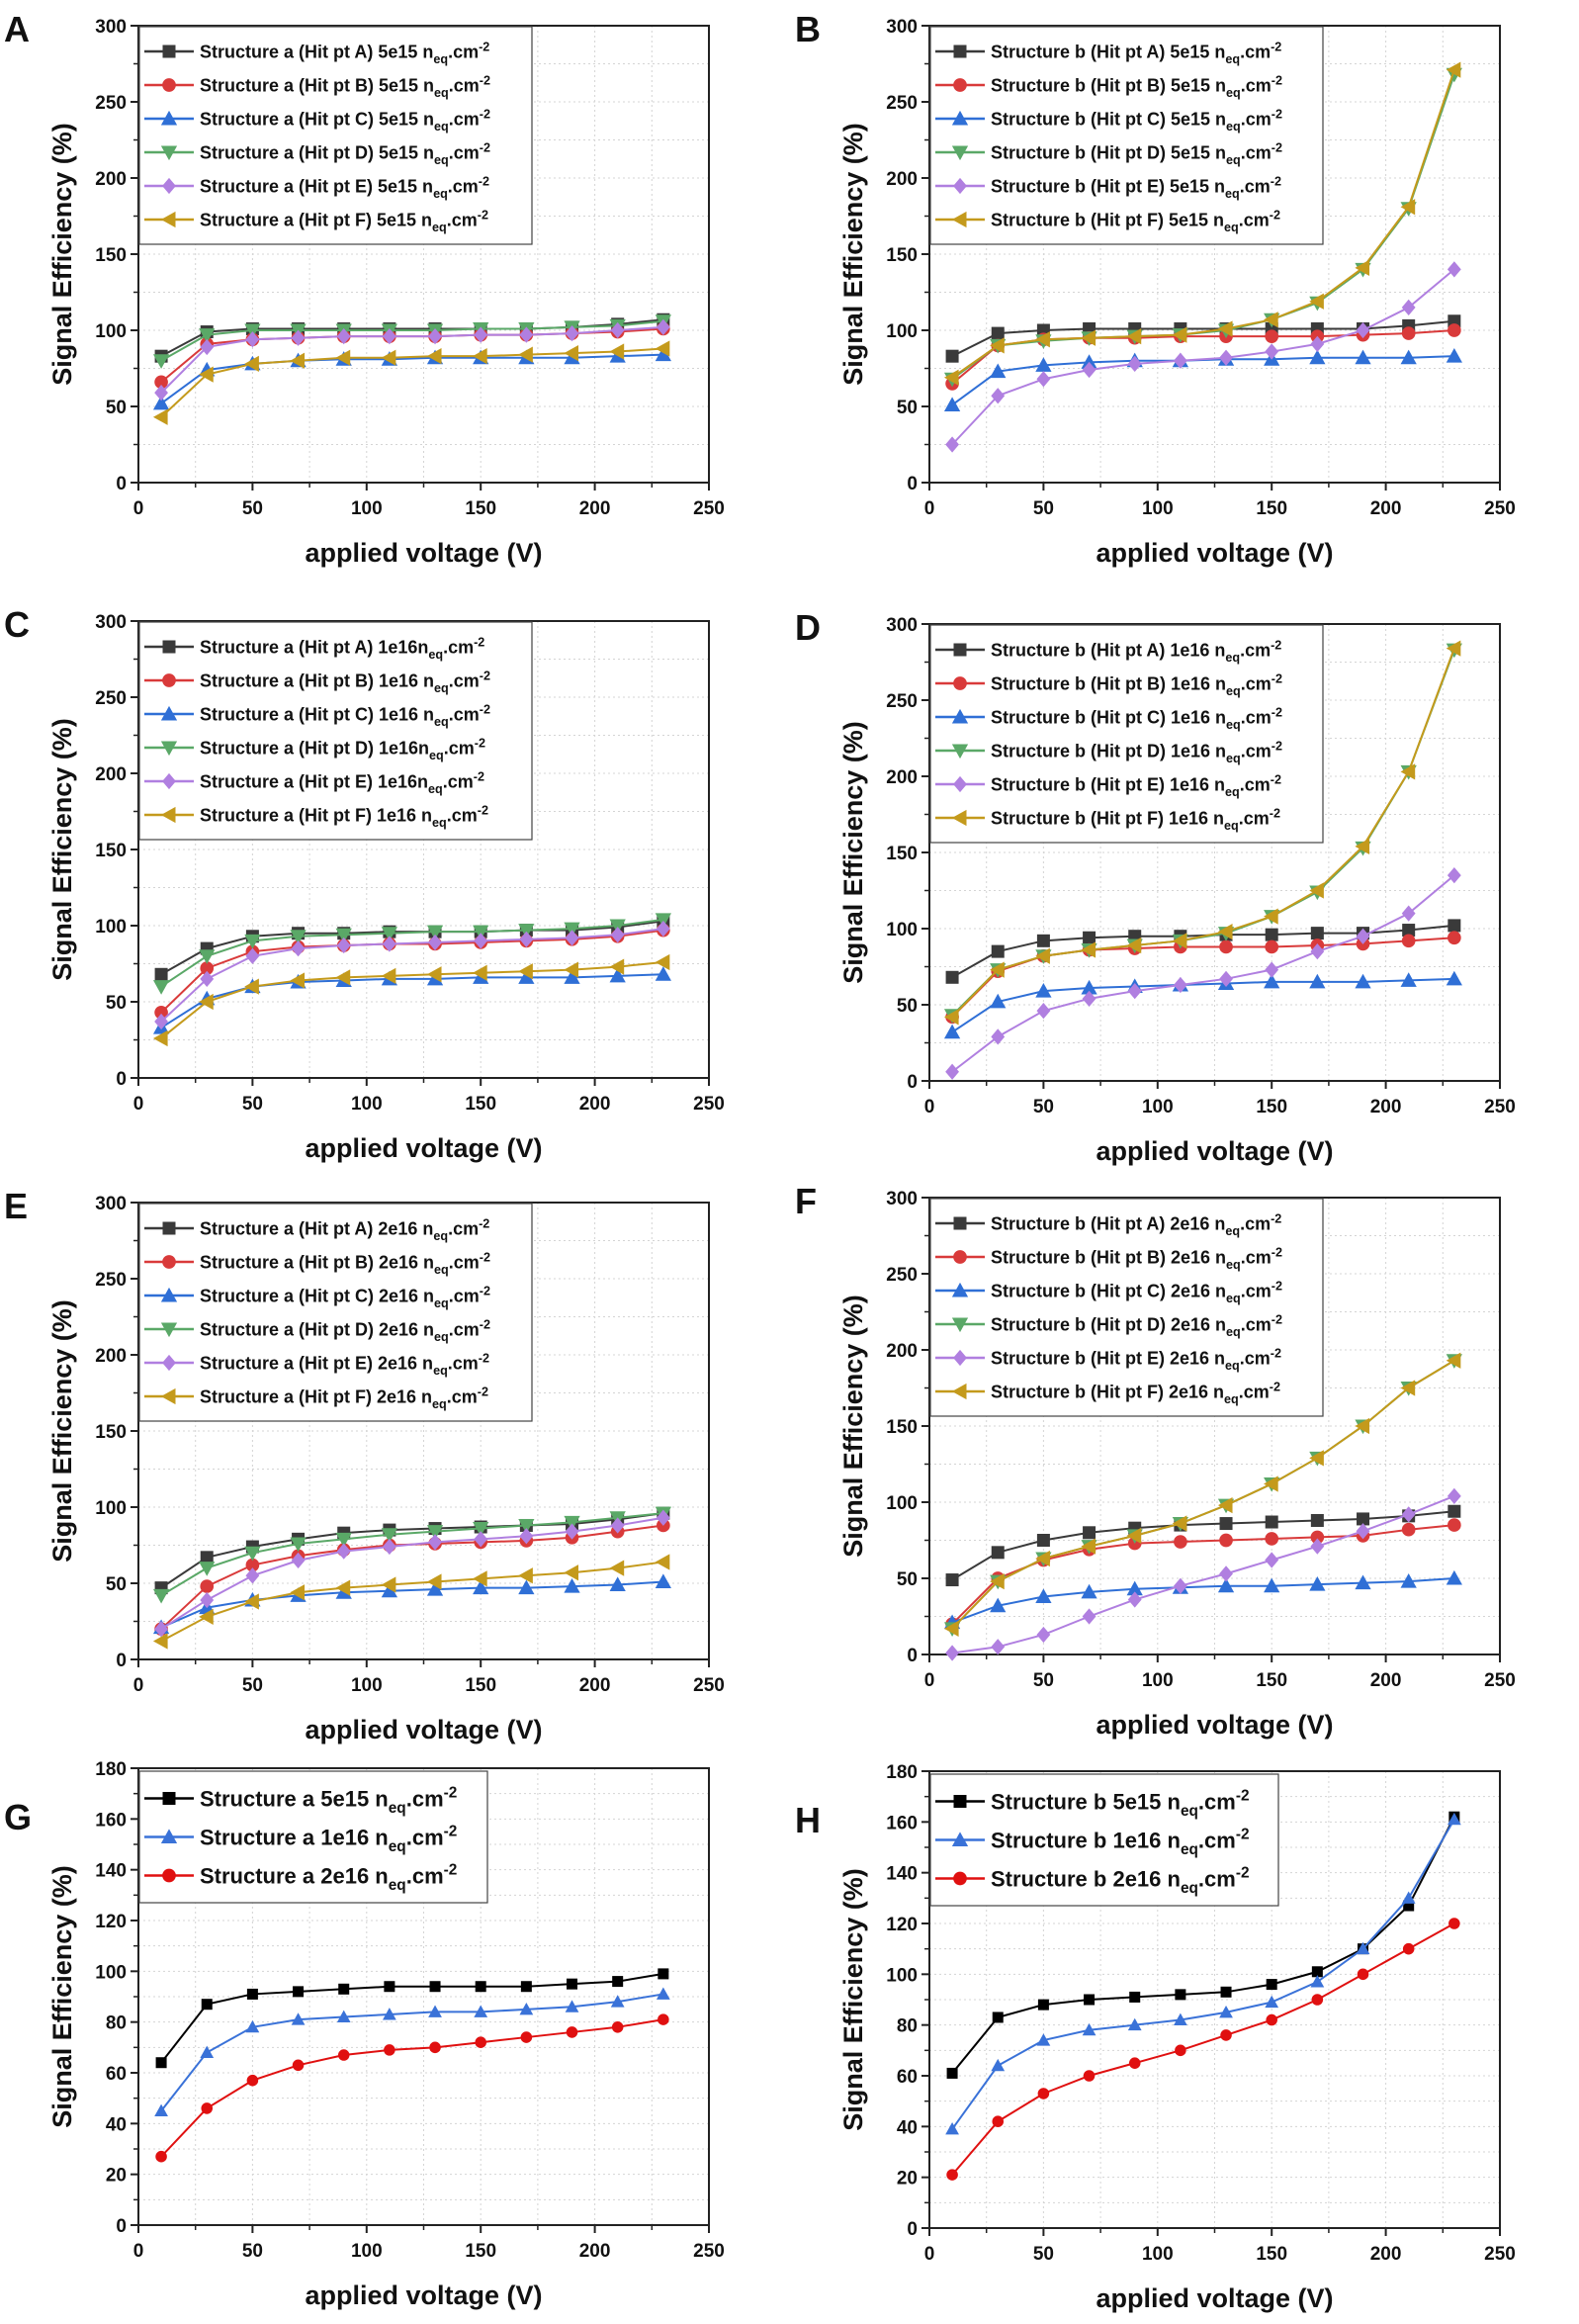  What do you see at coordinates (1137, 86) in the screenshot?
I see `legend-label: Structure b (Hit pt B) 5e15 neq.cm-2` at bounding box center [1137, 86].